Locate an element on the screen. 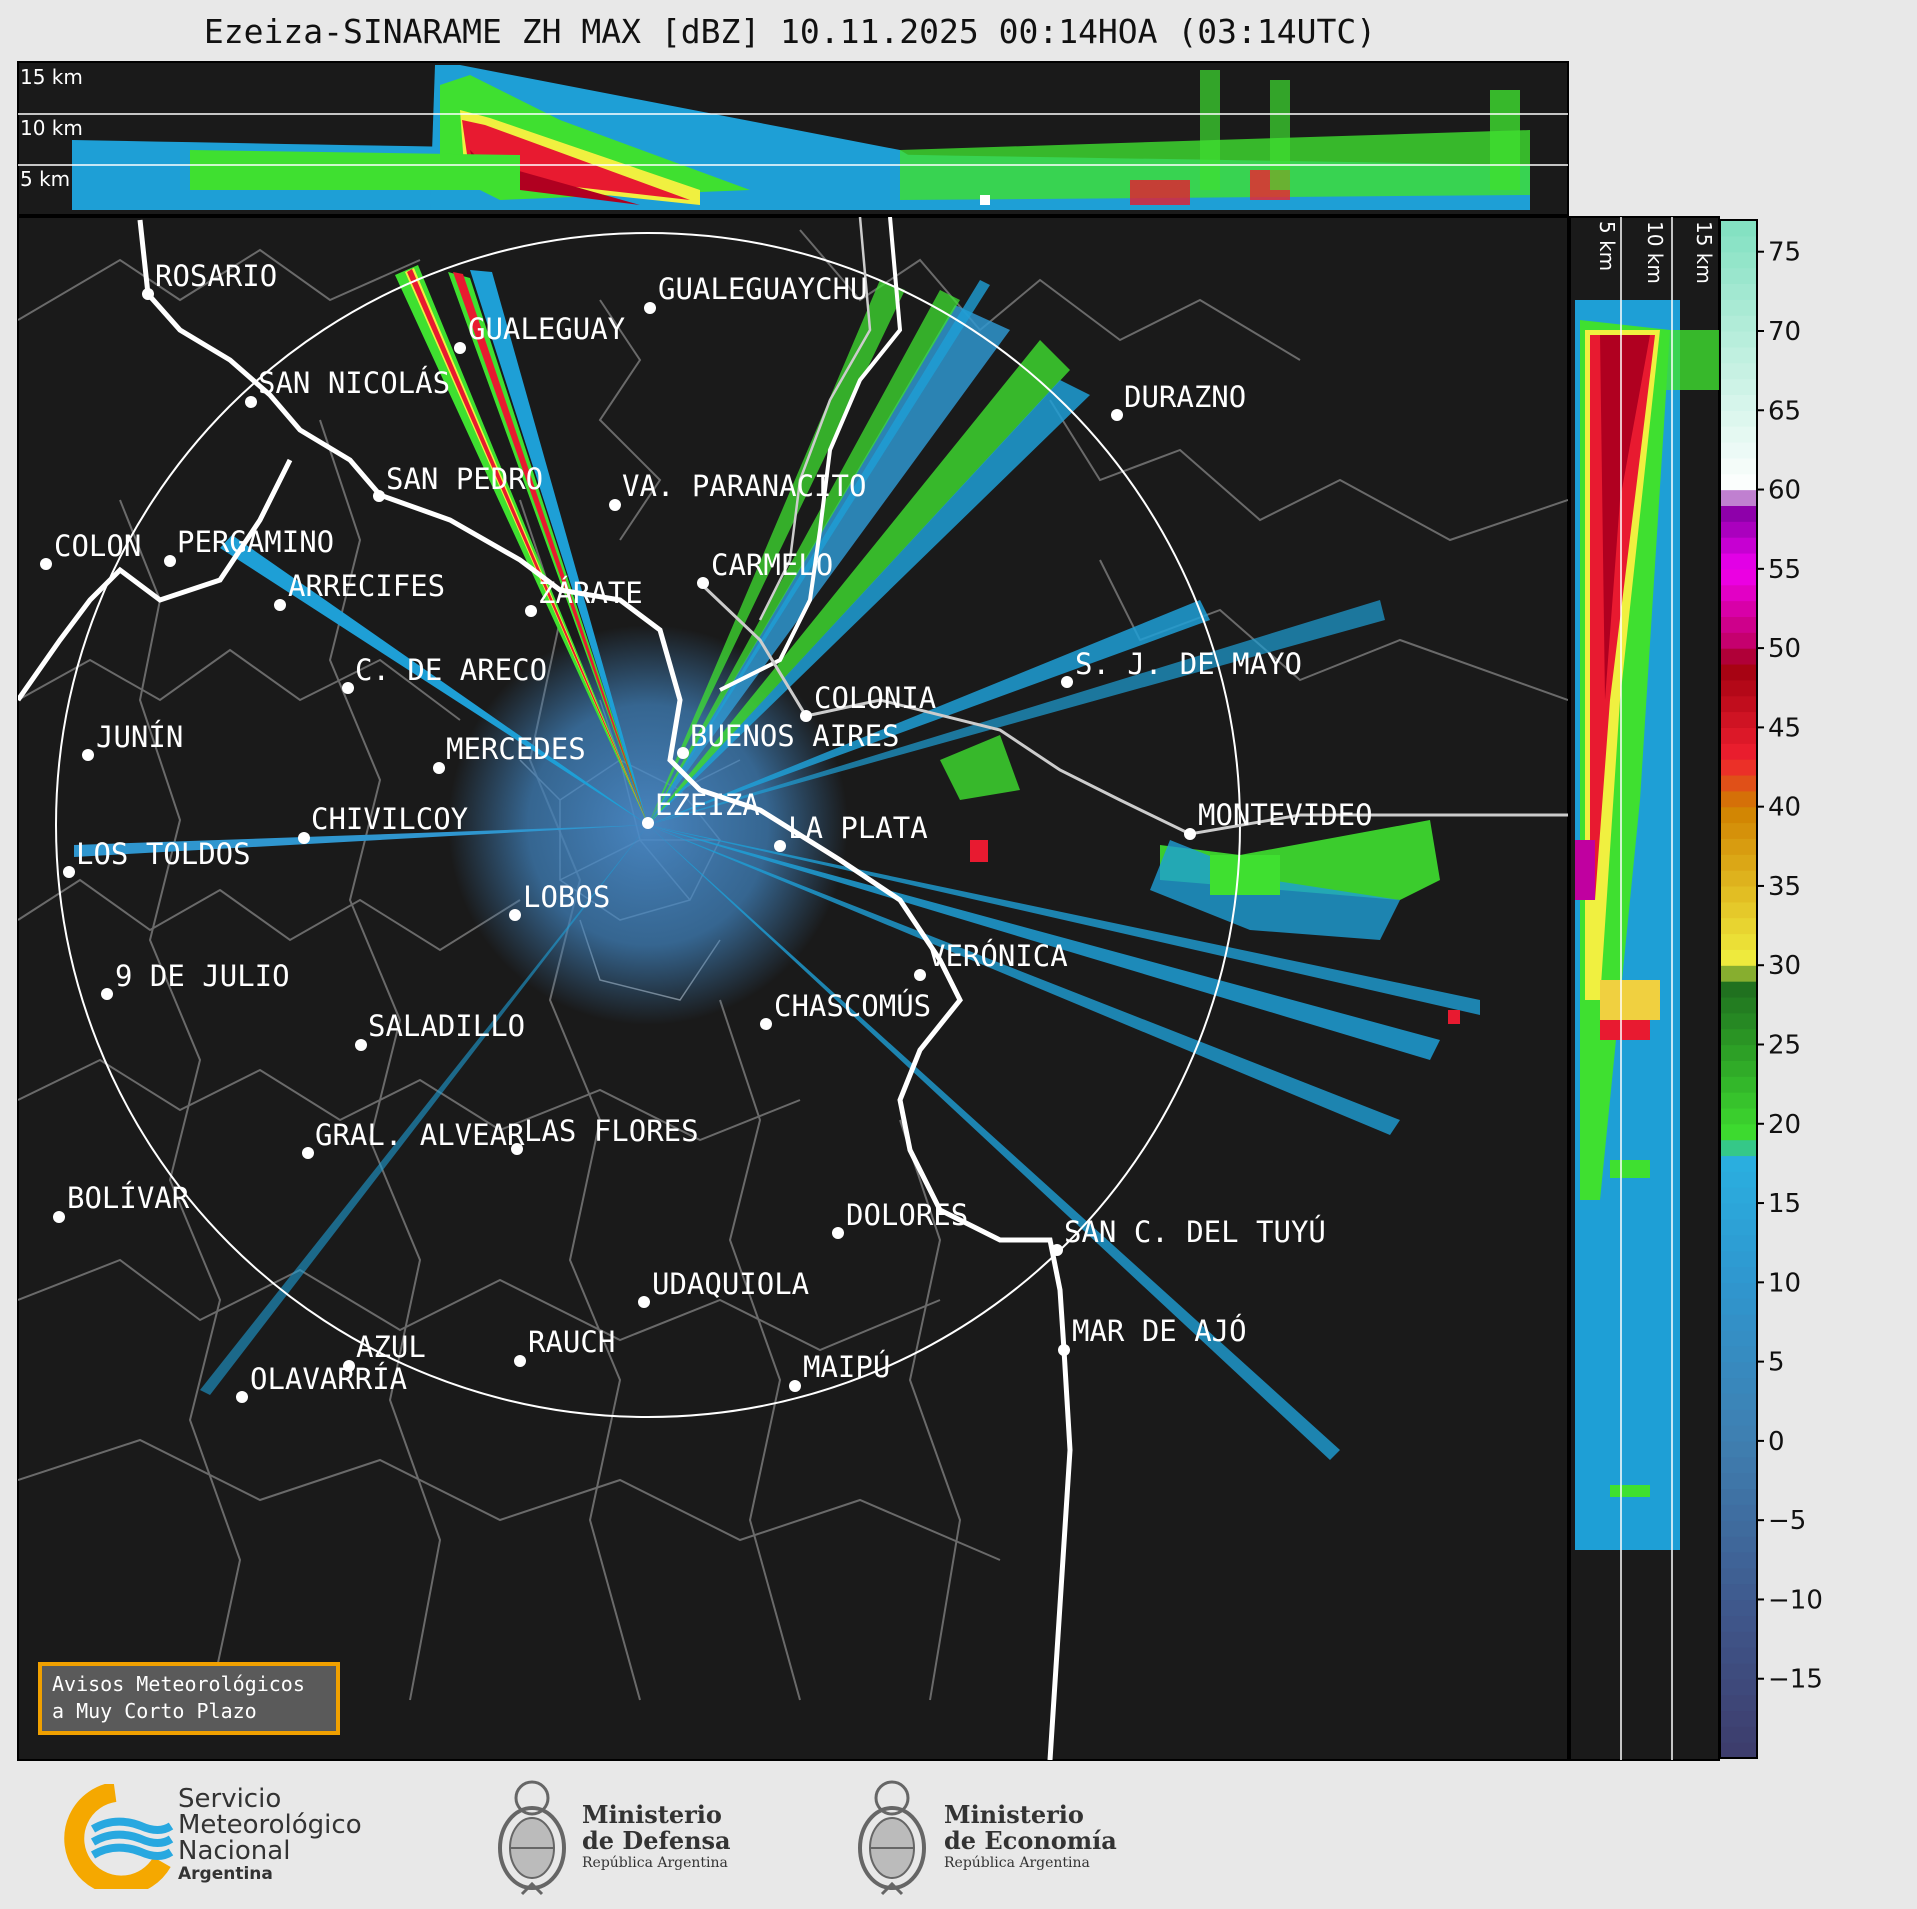  city-label: MAR DE AJÓ is located at coordinates (1159, 1331).